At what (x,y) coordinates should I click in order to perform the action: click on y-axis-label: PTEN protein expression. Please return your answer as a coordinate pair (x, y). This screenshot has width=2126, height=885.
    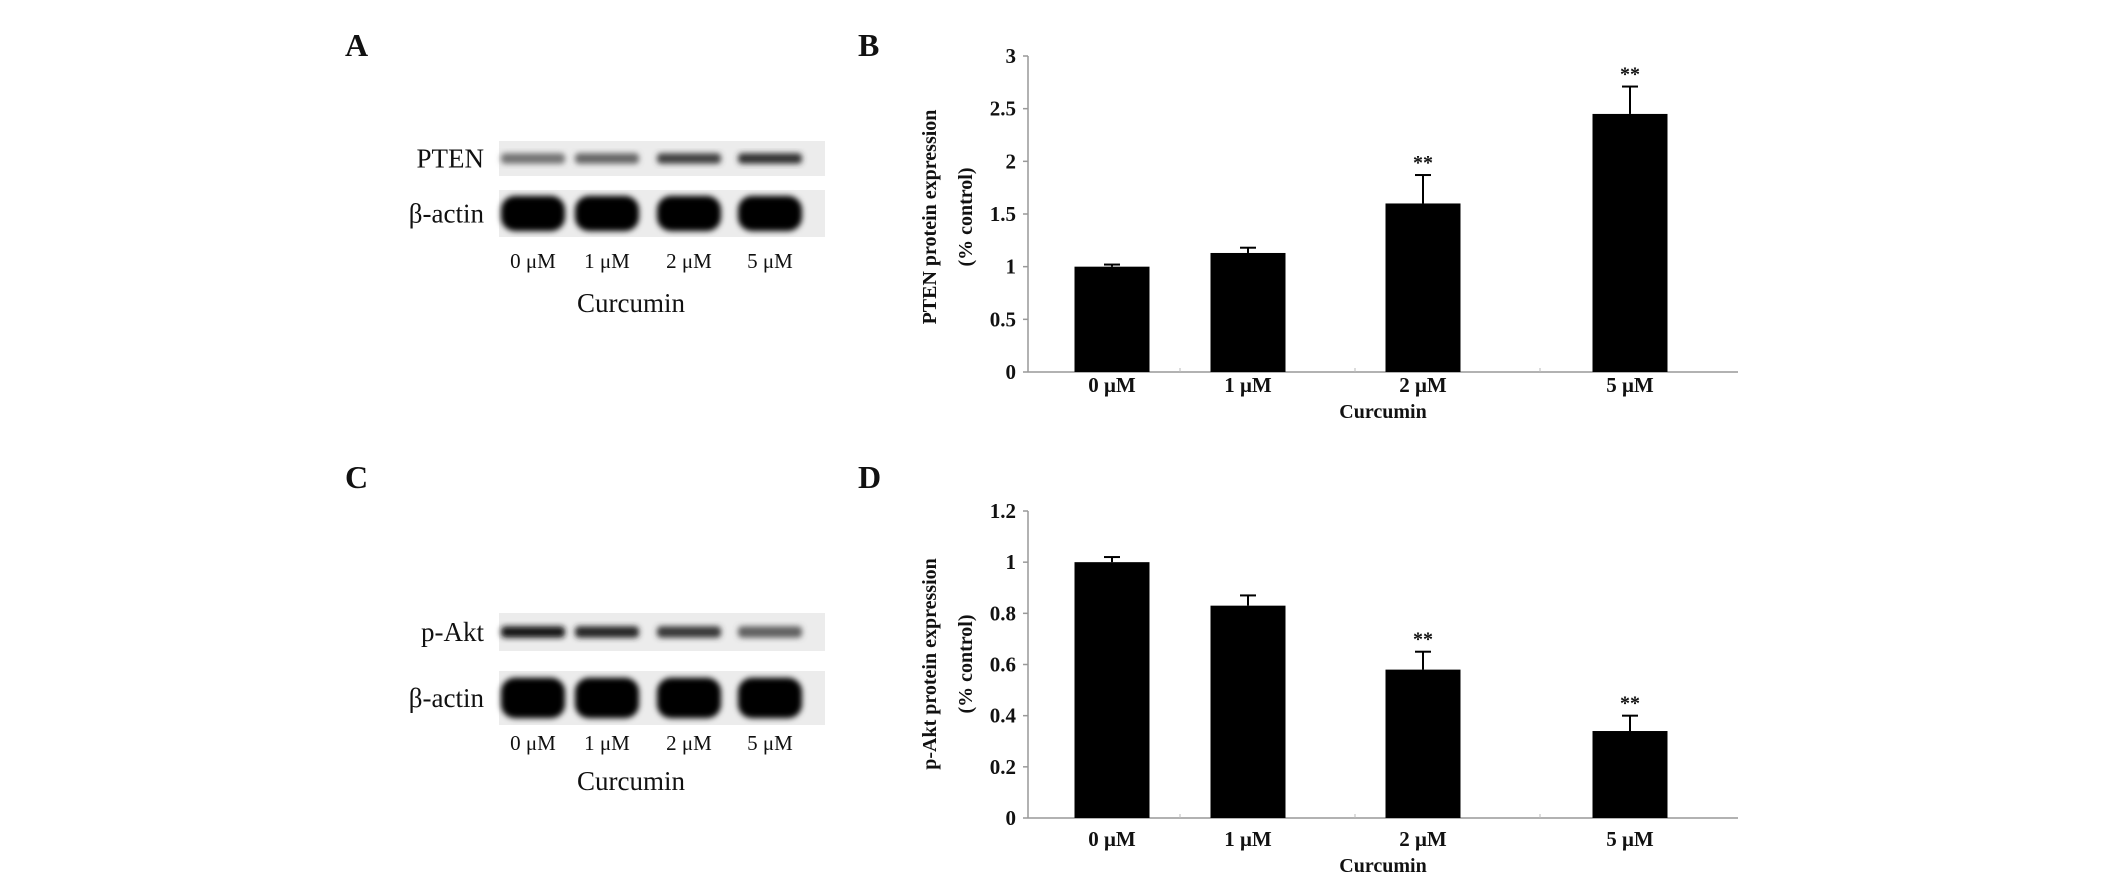
    Looking at the image, I should click on (930, 217).